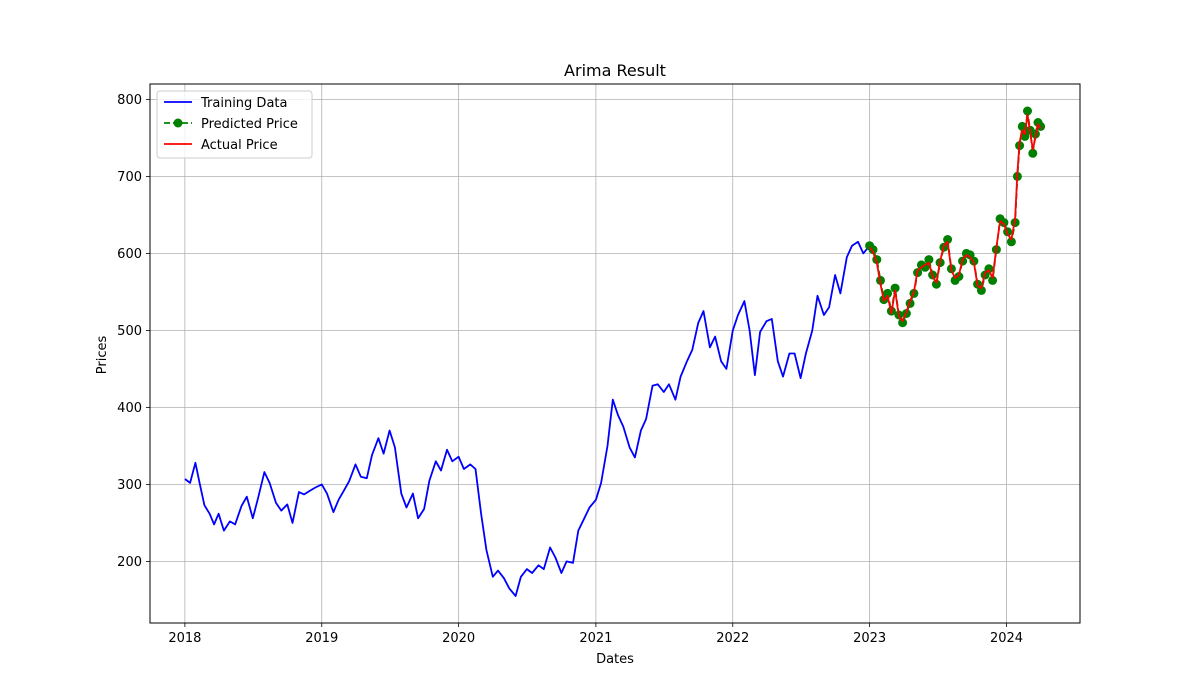  What do you see at coordinates (458, 638) in the screenshot?
I see `x-tick-label: 2020` at bounding box center [458, 638].